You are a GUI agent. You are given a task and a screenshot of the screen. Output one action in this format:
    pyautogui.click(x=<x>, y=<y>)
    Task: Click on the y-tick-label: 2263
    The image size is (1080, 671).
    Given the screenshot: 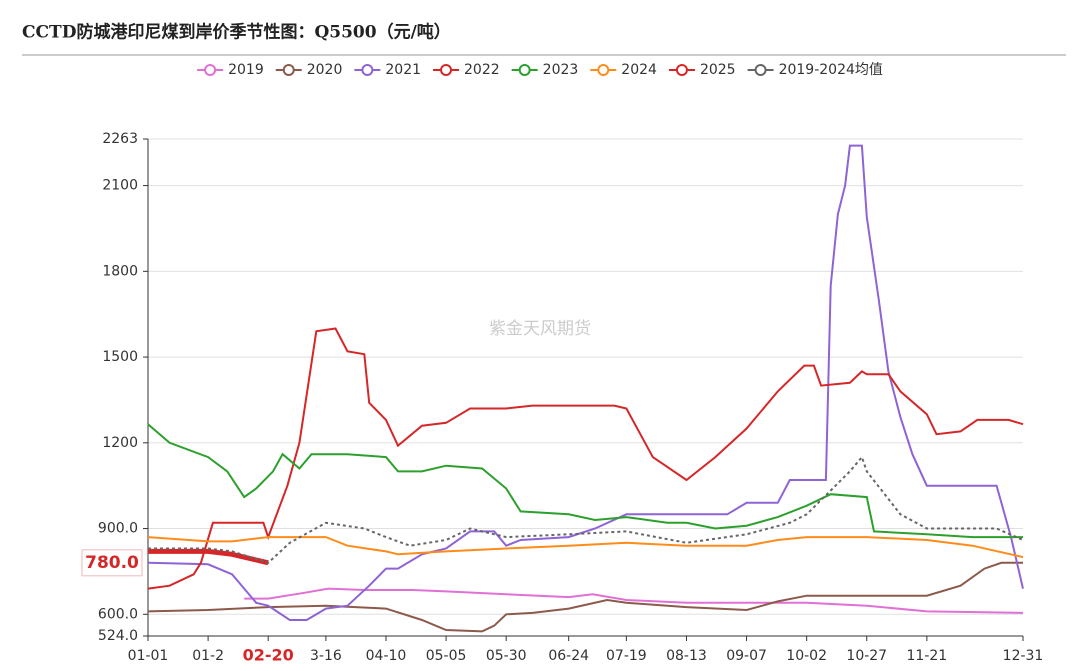 What is the action you would take?
    pyautogui.click(x=120, y=139)
    